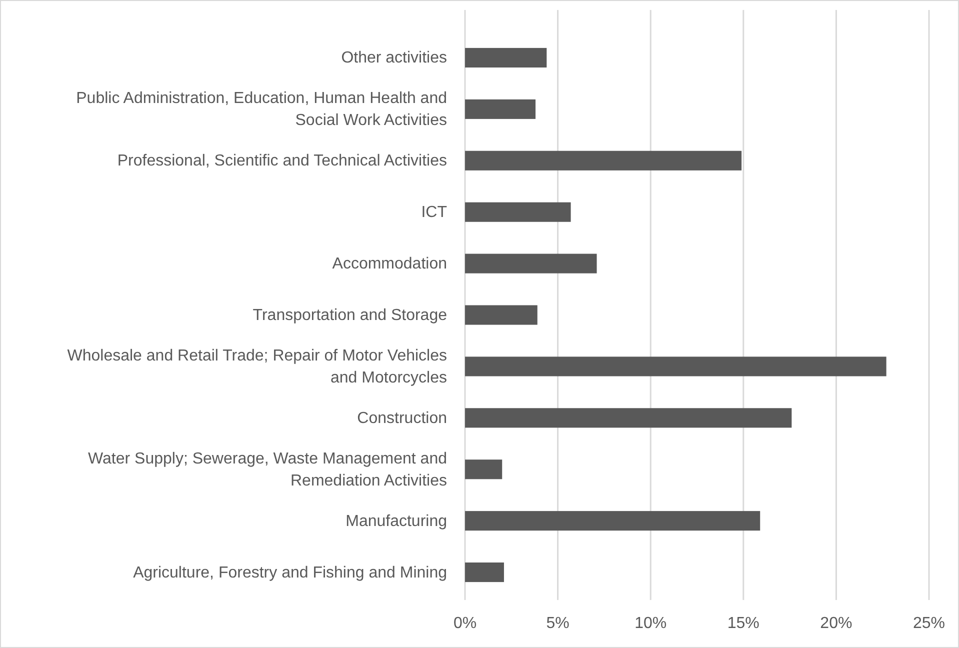 The image size is (959, 648). I want to click on y-tick-label: Construction, so click(402, 418).